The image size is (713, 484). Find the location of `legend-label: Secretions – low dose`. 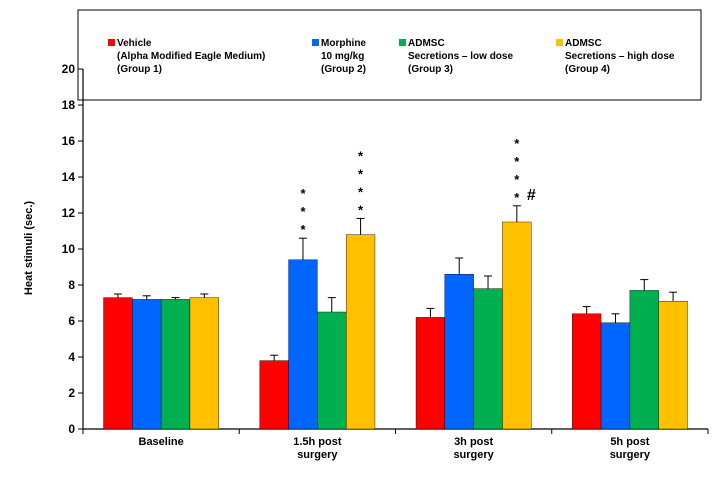

legend-label: Secretions – low dose is located at coordinates (460, 56).